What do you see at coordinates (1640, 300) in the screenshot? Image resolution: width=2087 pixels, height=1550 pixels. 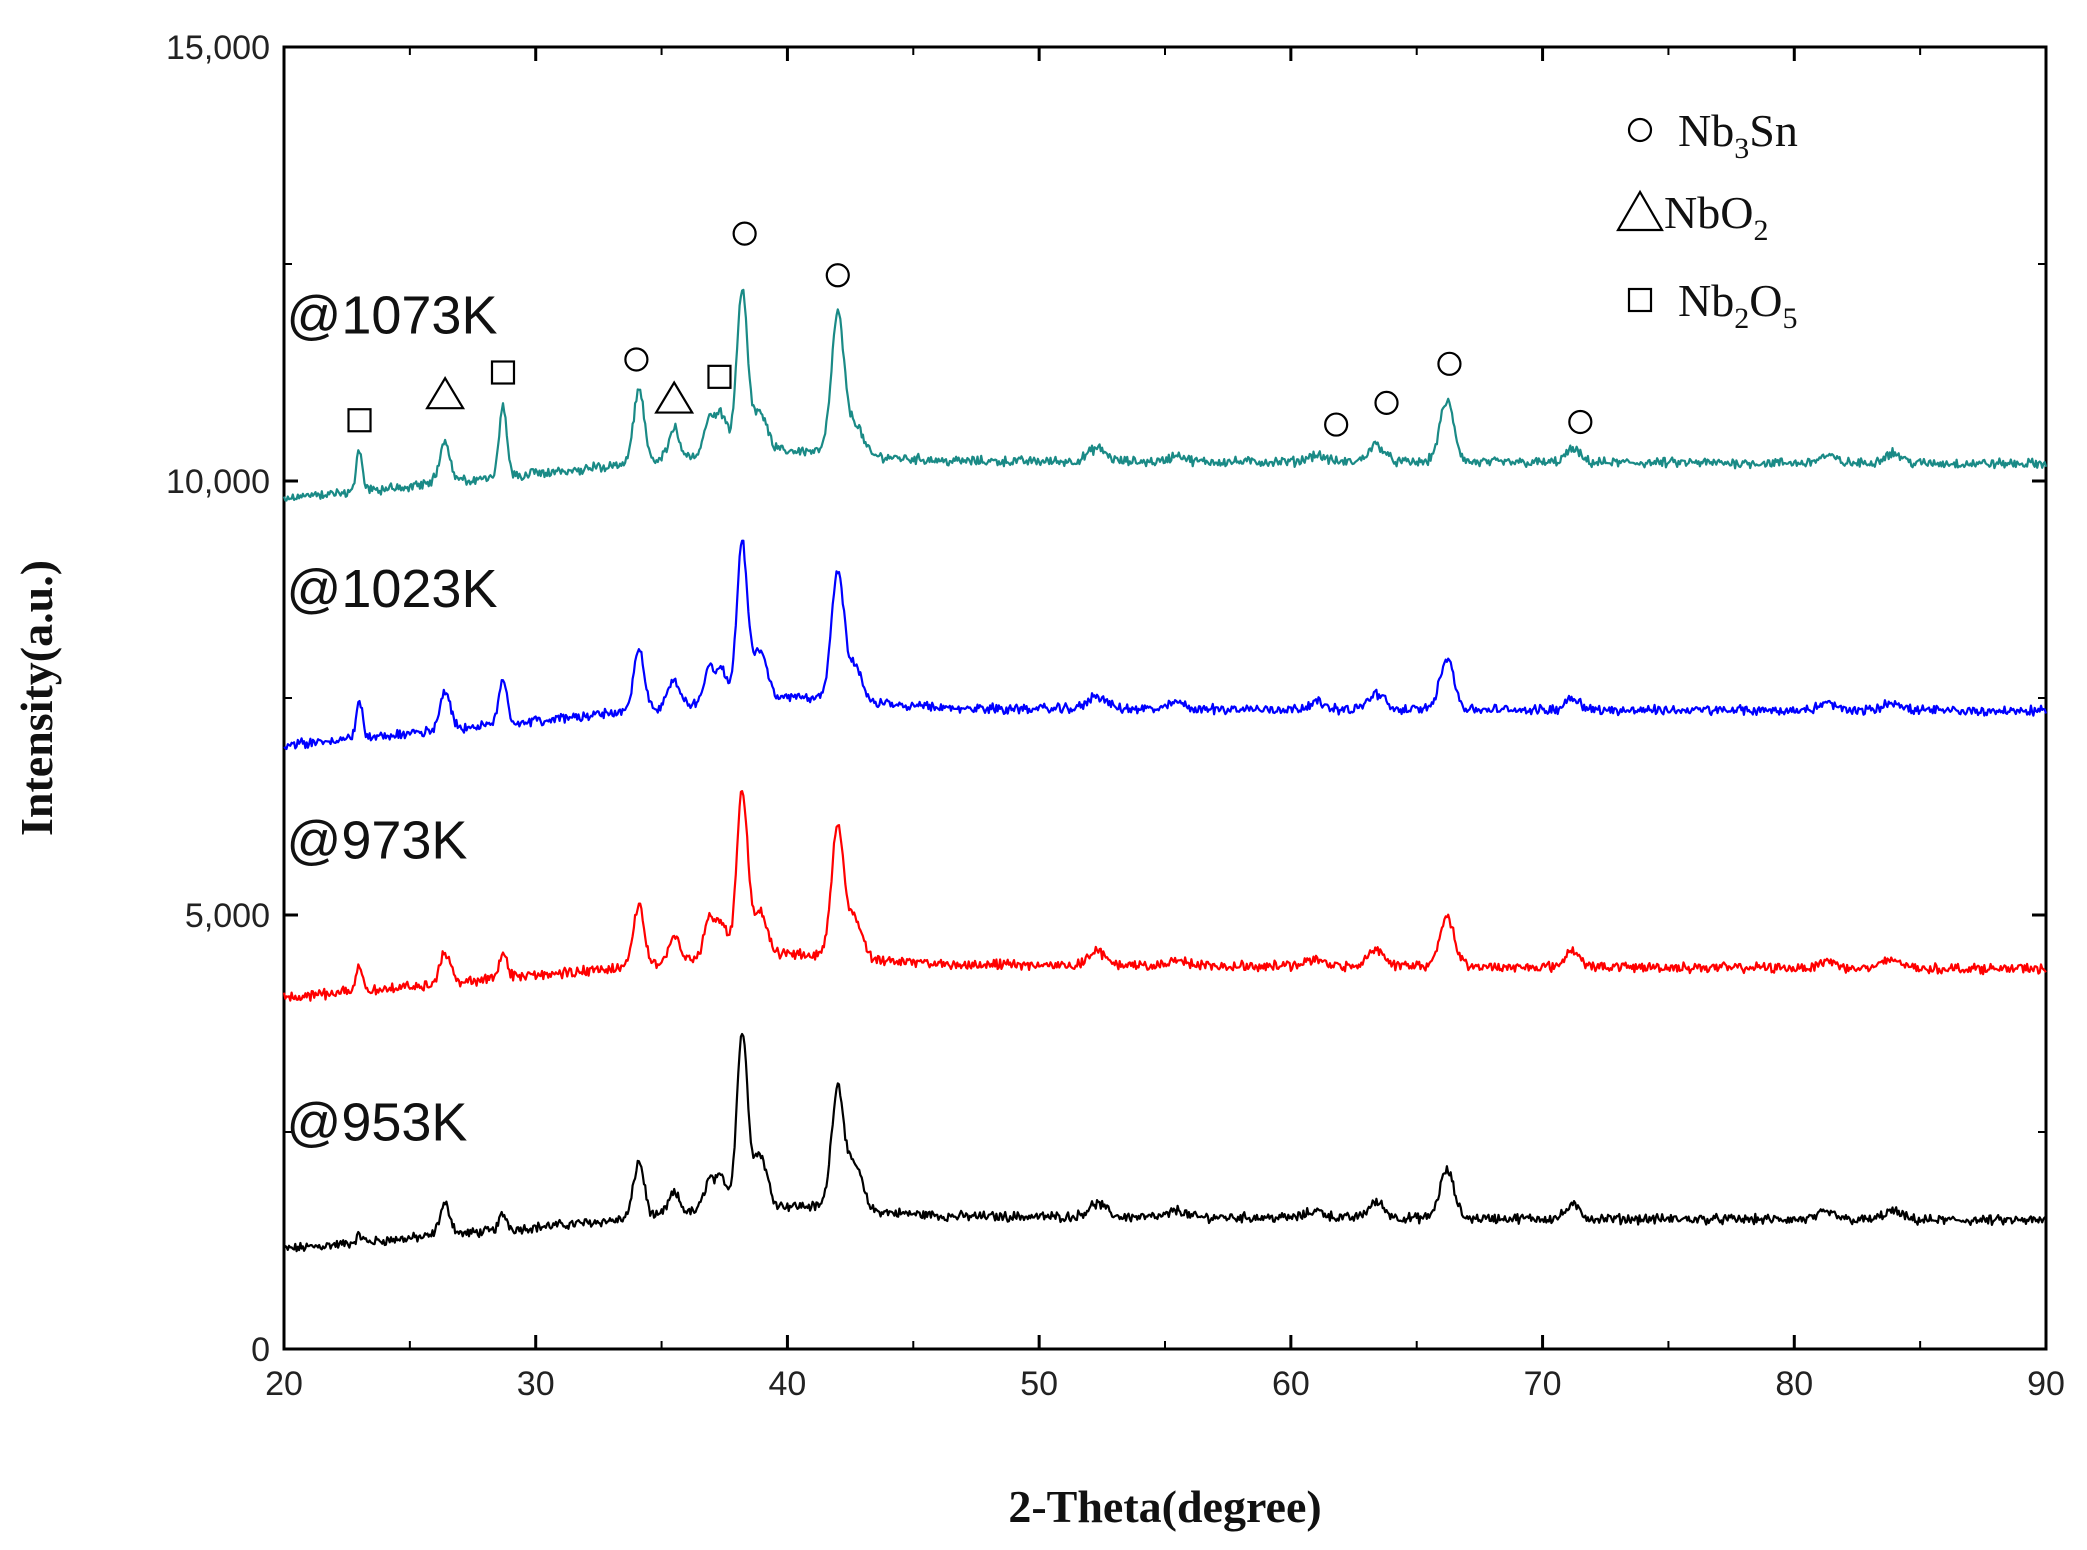 I see `legend-square-icon` at bounding box center [1640, 300].